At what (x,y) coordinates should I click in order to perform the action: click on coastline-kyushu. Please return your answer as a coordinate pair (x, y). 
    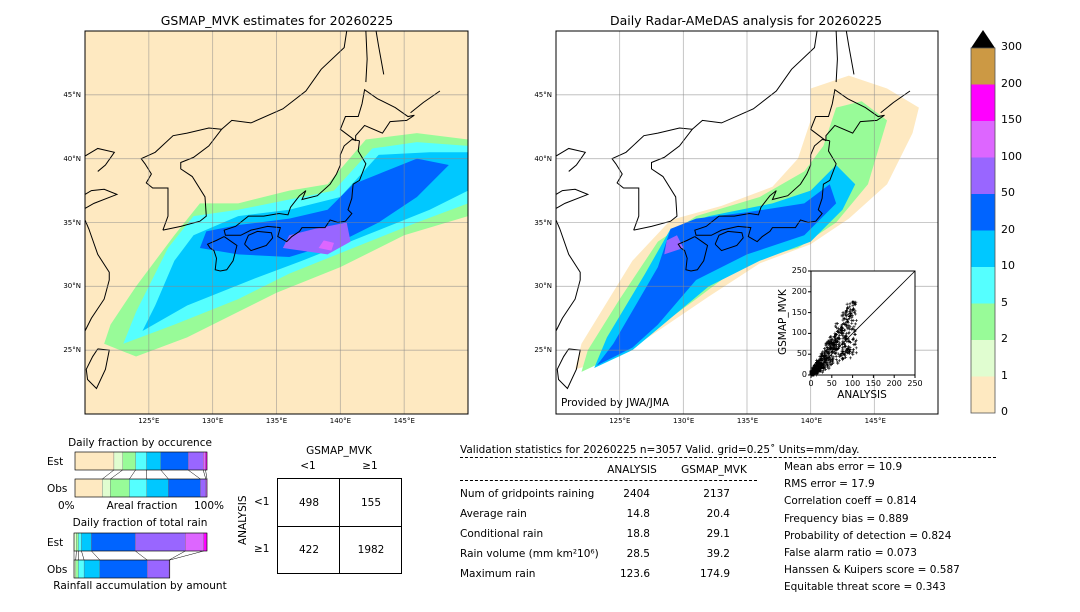
    Looking at the image, I should click on (222, 254).